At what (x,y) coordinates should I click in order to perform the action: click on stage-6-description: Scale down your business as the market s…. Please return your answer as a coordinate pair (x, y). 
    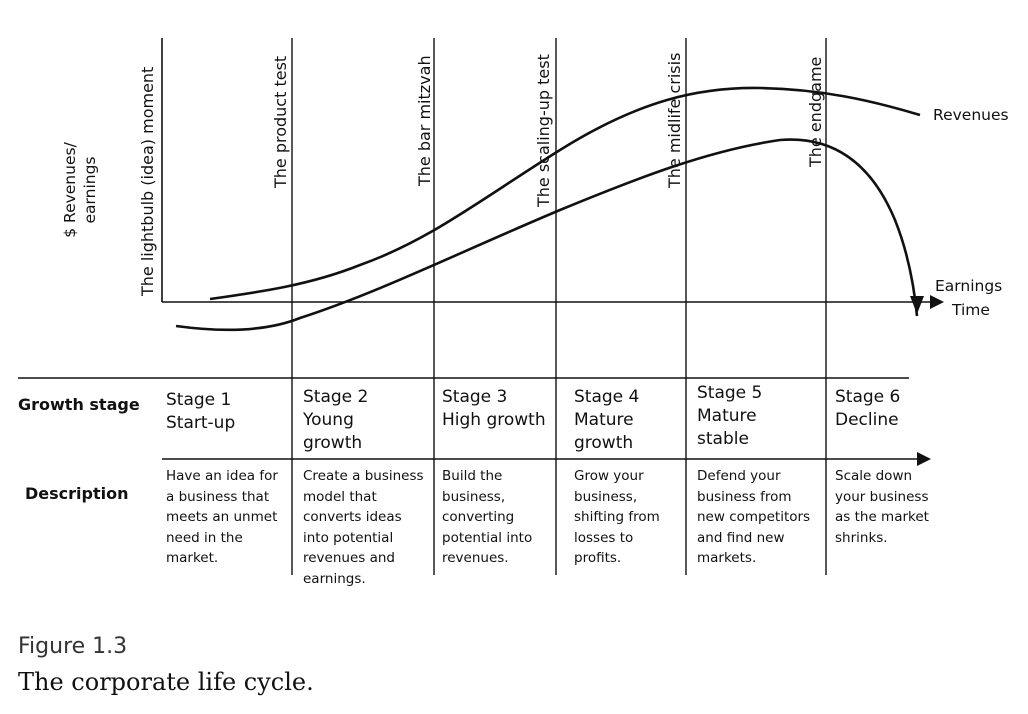
    Looking at the image, I should click on (882, 507).